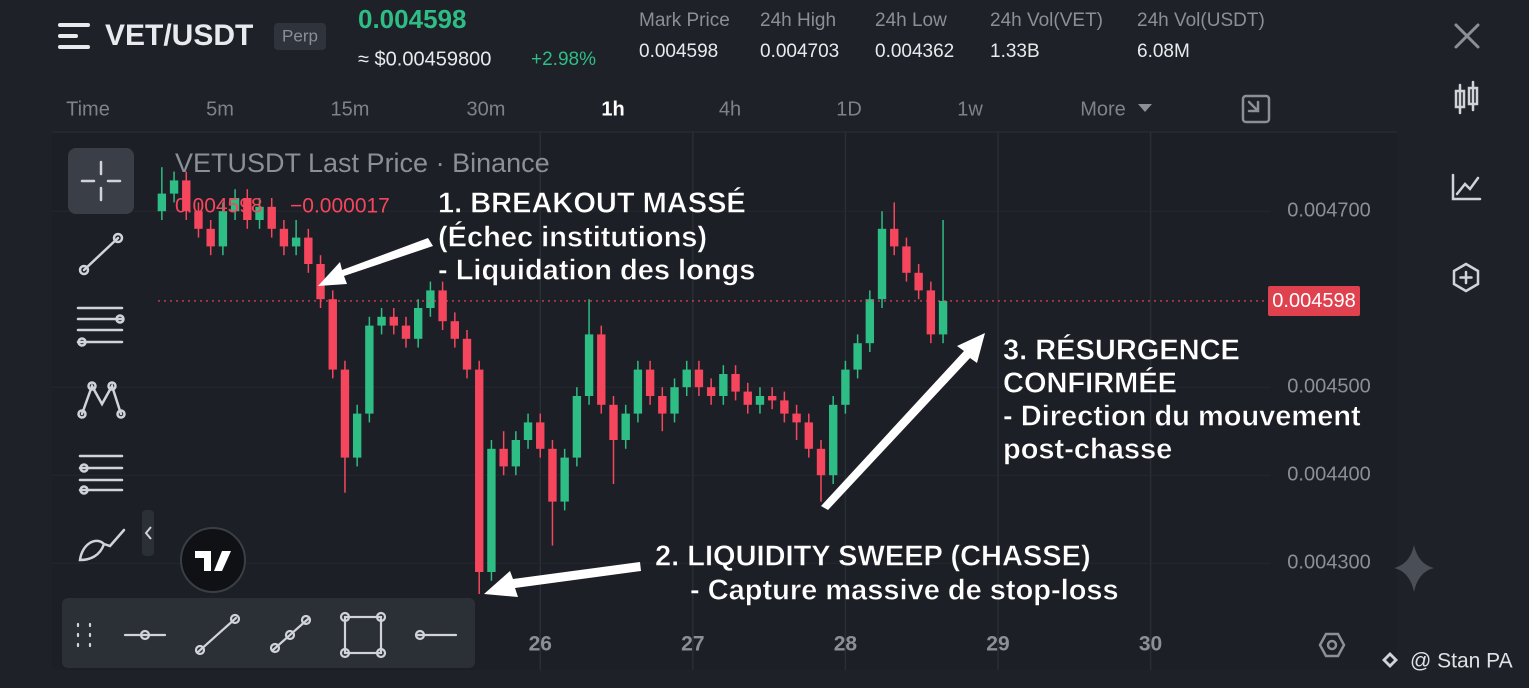  Describe the element at coordinates (1046, 20) in the screenshot. I see `stat-label: 24h Vol(VET)` at that location.